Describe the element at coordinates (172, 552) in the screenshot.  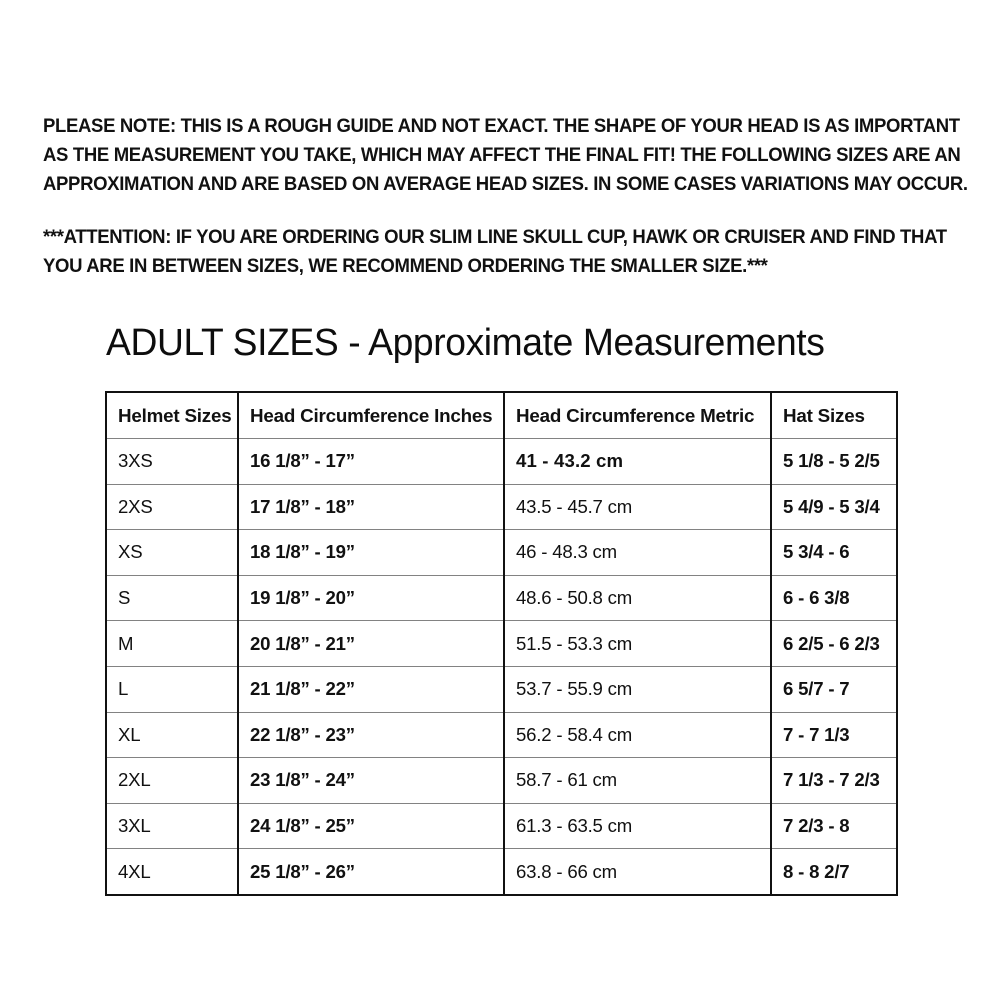
I see `cell-helmet-size: XS` at that location.